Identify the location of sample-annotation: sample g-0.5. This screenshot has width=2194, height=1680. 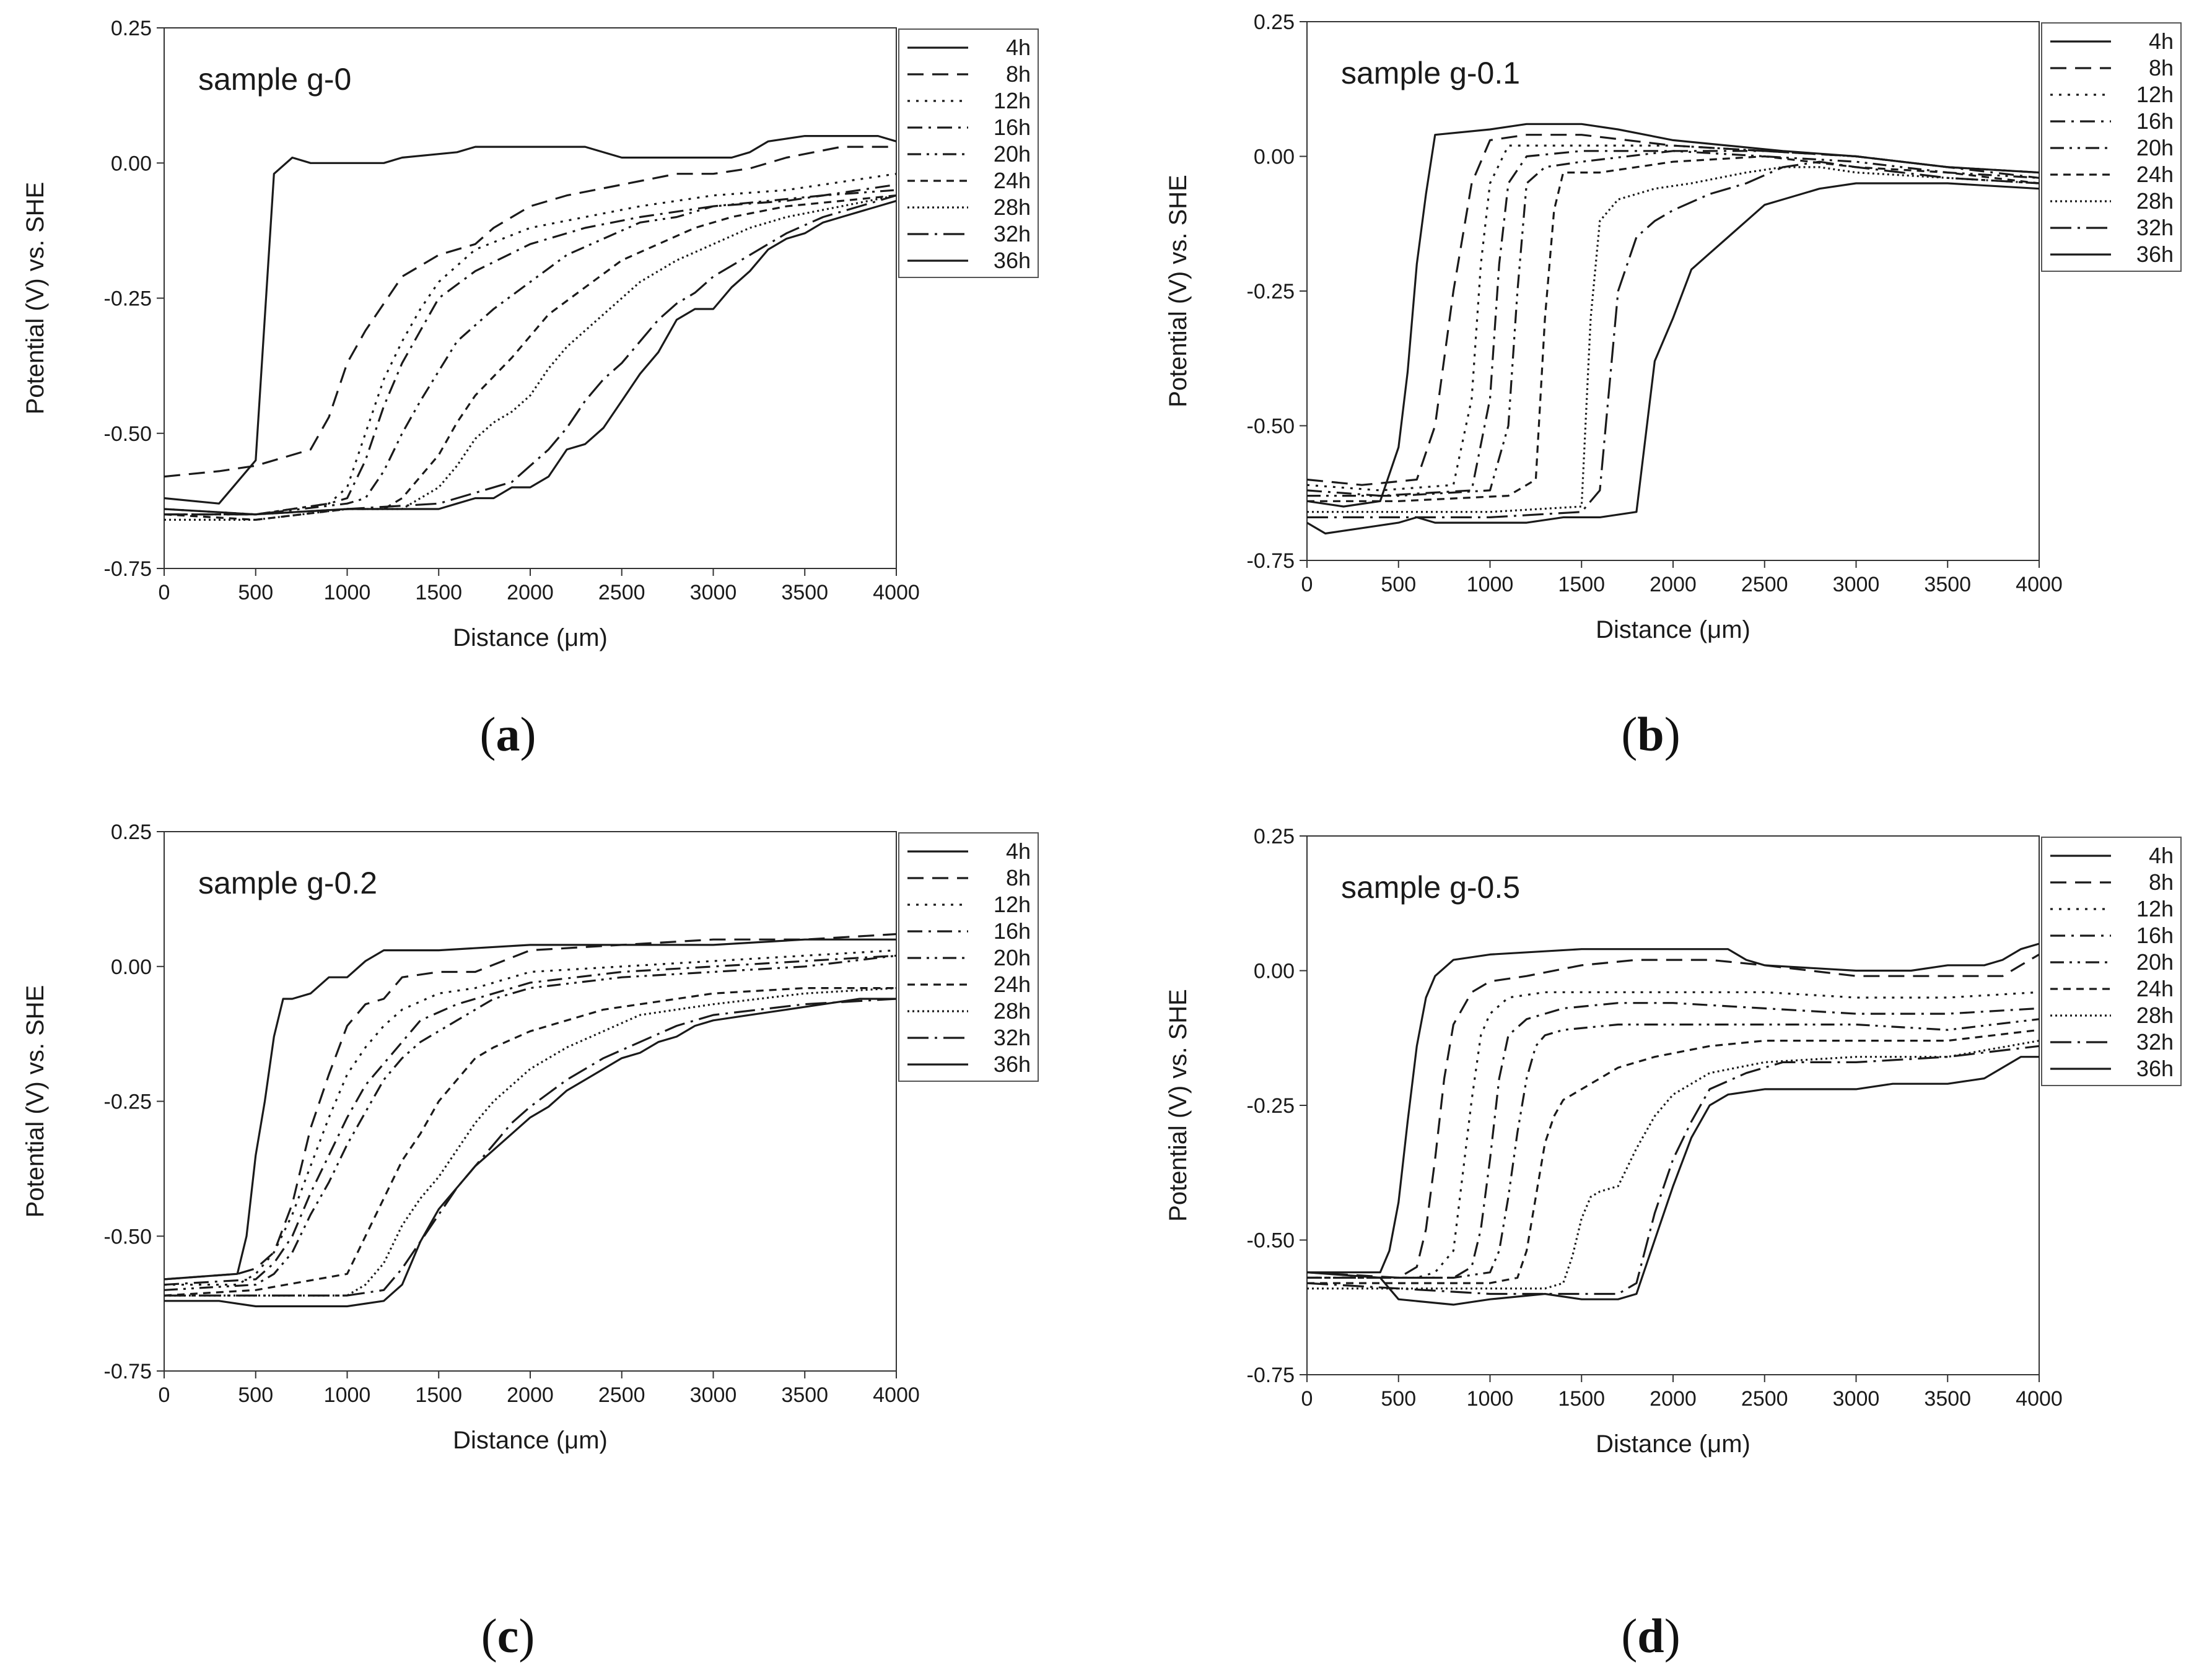
(1430, 887).